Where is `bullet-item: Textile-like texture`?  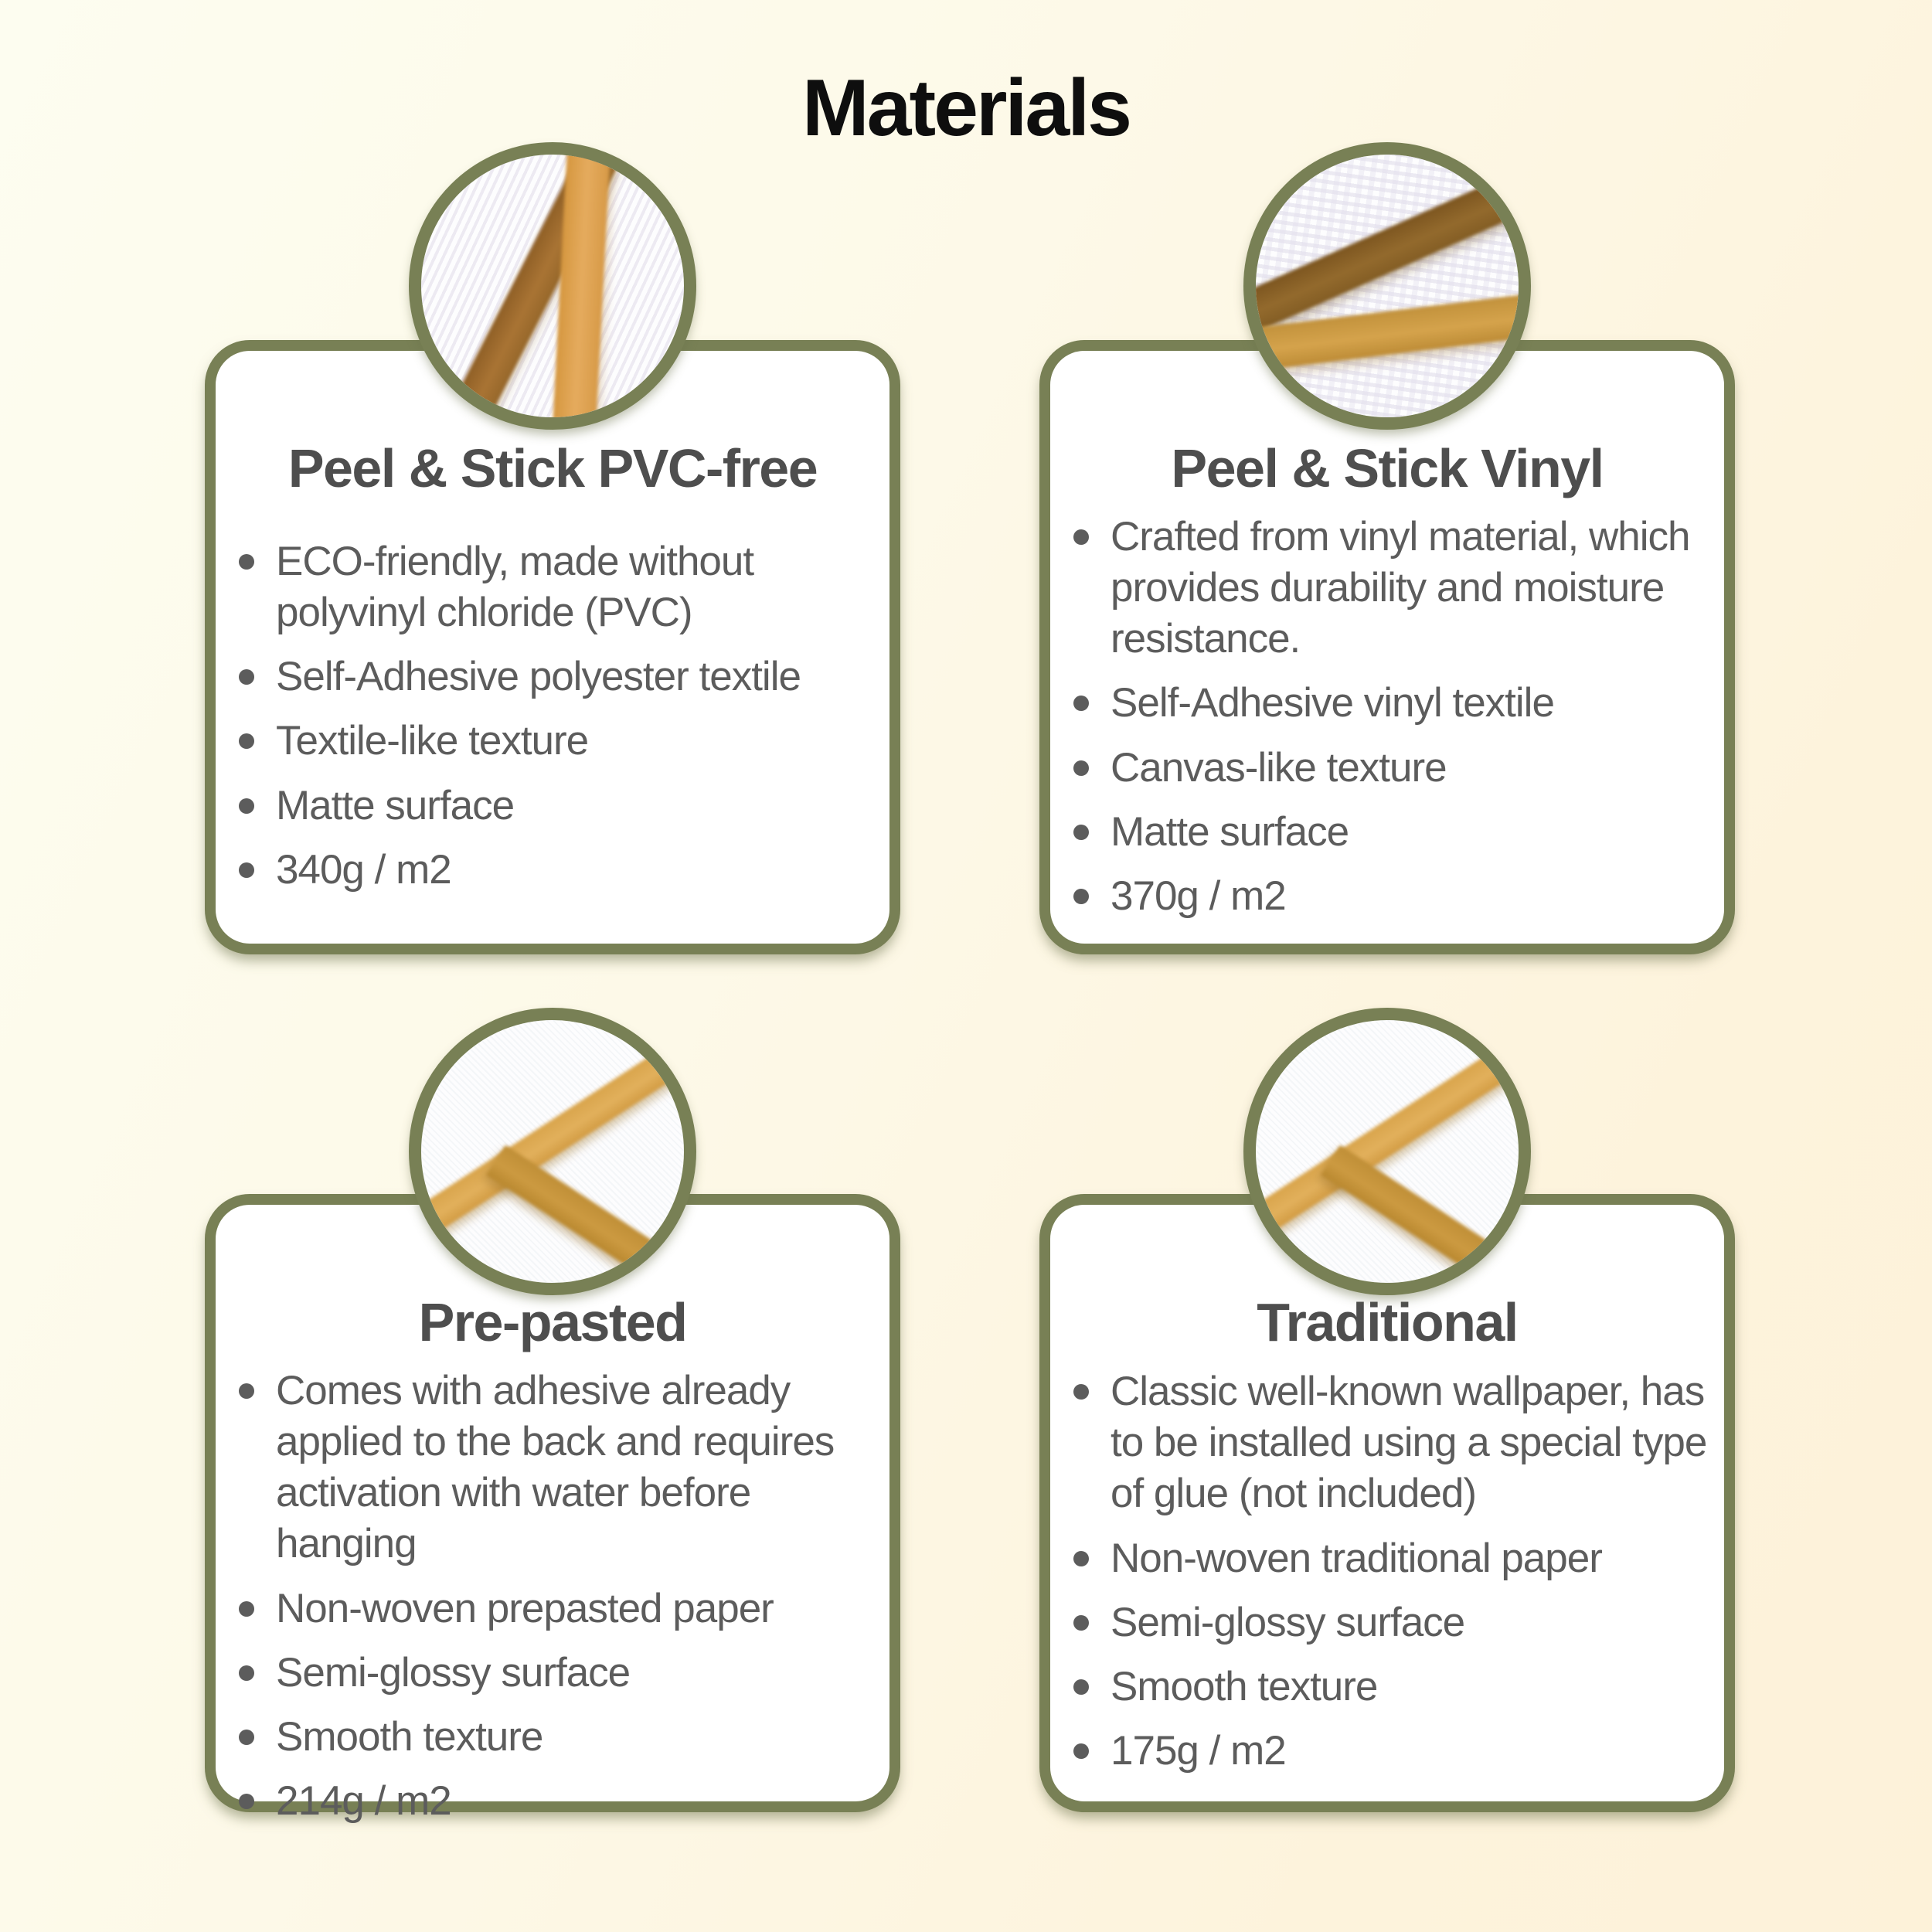
bullet-item: Textile-like texture is located at coordinates (559, 741).